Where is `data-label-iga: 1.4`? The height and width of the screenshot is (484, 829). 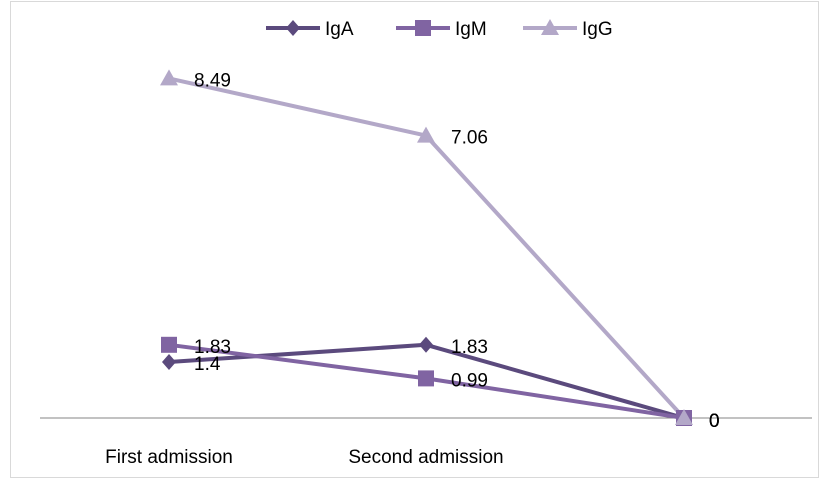 data-label-iga: 1.4 is located at coordinates (207, 364).